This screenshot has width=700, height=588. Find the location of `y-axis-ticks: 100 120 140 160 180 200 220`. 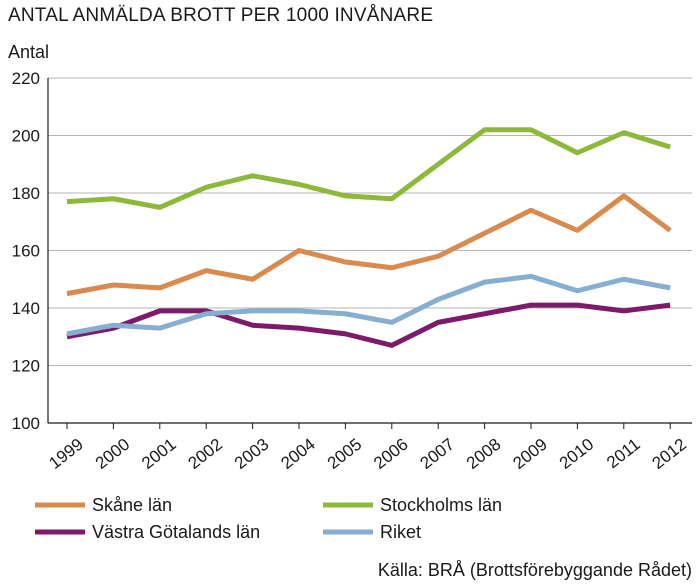

y-axis-ticks: 100 120 140 160 180 200 220 is located at coordinates (26, 251).